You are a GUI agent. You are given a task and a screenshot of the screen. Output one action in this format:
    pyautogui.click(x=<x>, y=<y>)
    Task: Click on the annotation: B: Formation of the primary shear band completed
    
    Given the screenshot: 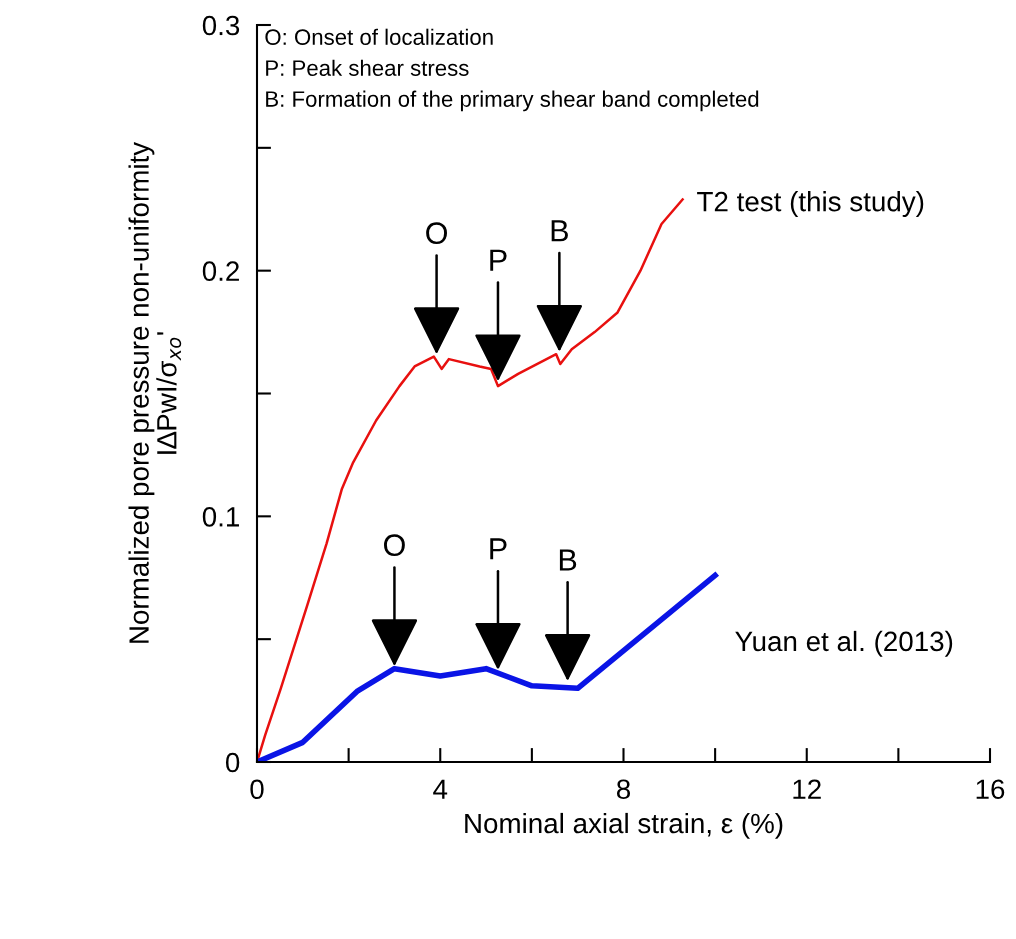 What is the action you would take?
    pyautogui.click(x=512, y=101)
    